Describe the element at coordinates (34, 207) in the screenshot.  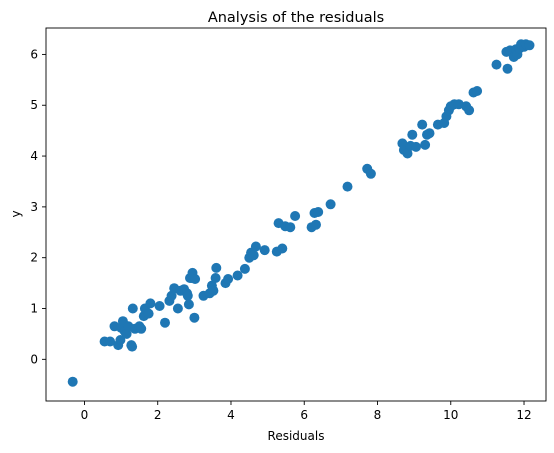
I see `y-tick-label: 3` at that location.